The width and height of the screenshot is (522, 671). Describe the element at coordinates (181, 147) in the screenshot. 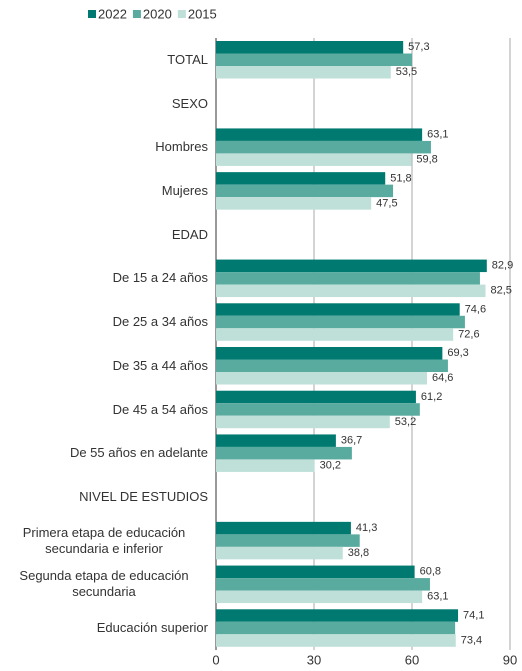

I see `category-text: Hombres` at that location.